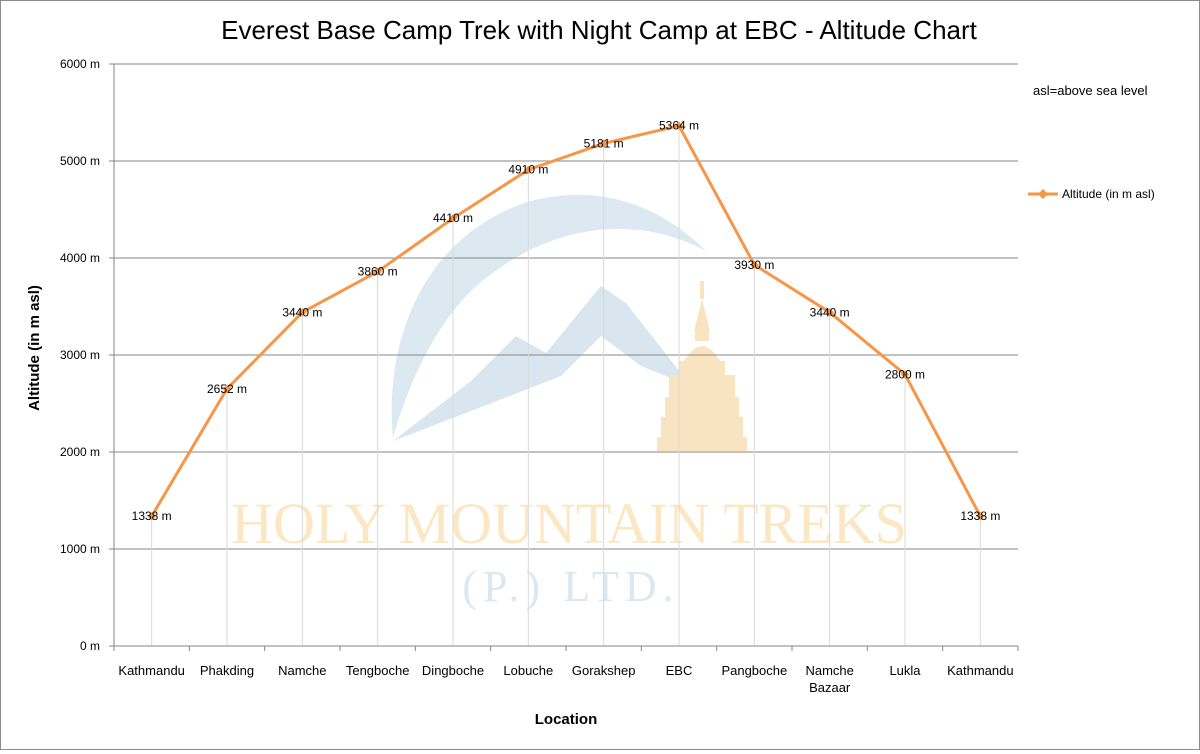 The width and height of the screenshot is (1200, 754). I want to click on legend-label: Altitude (in m asl), so click(1108, 194).